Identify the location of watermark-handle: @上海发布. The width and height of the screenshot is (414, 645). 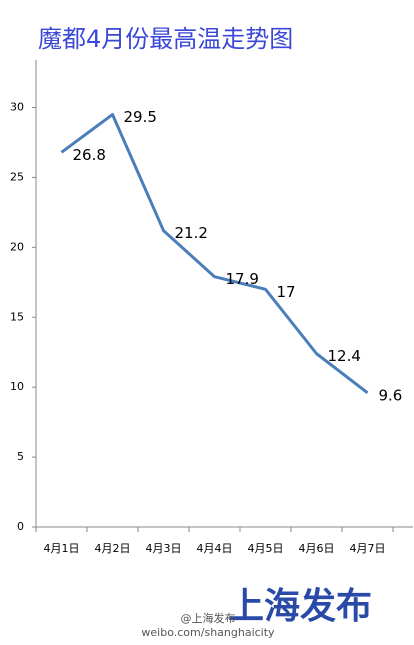
(208, 618).